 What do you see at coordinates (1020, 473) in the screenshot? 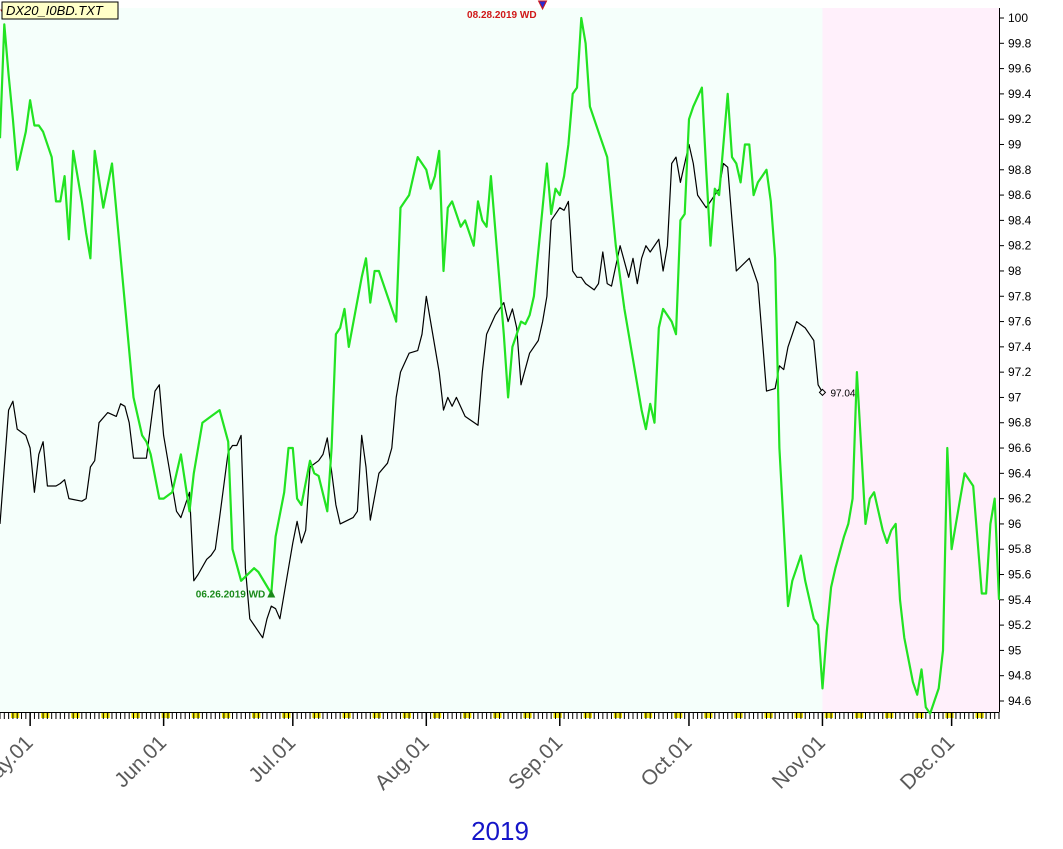
I see `y-tick-label: 96.4` at bounding box center [1020, 473].